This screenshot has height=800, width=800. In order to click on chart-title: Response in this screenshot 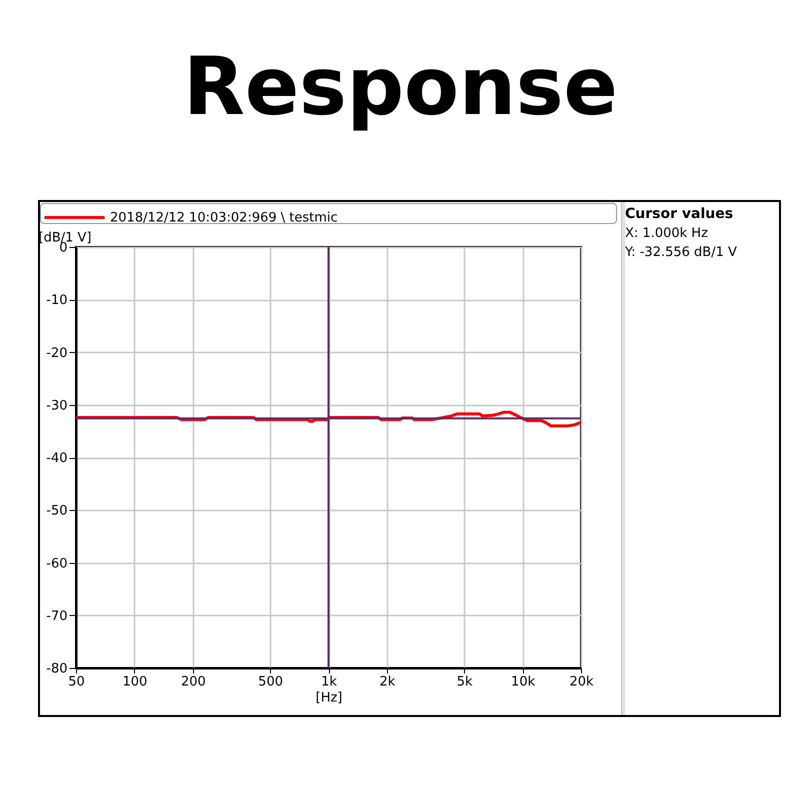, I will do `click(400, 86)`.